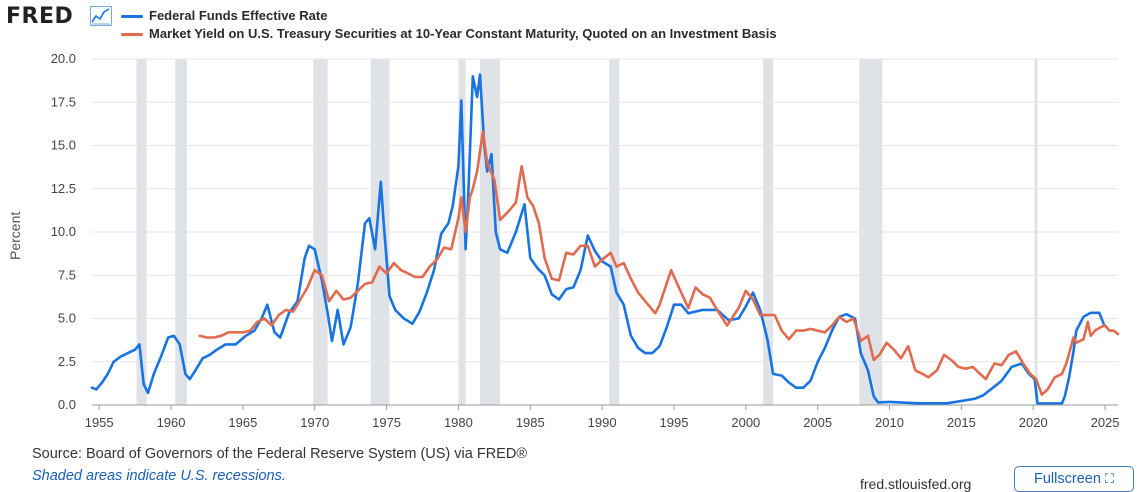 This screenshot has width=1139, height=492. What do you see at coordinates (132, 17) in the screenshot?
I see `legend-swatch-fedfunds` at bounding box center [132, 17].